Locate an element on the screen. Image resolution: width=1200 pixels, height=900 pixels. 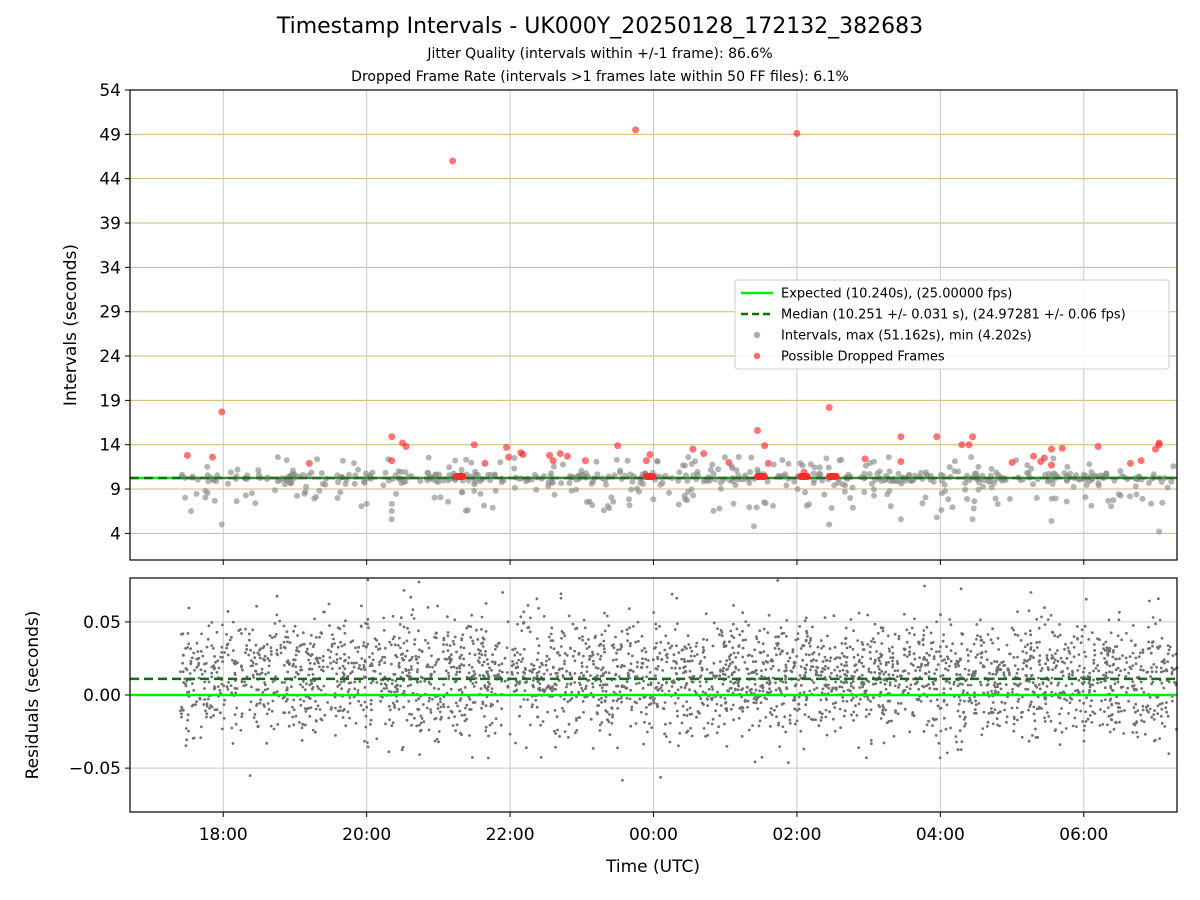
x-tick-label: 02:00 is located at coordinates (796, 835).